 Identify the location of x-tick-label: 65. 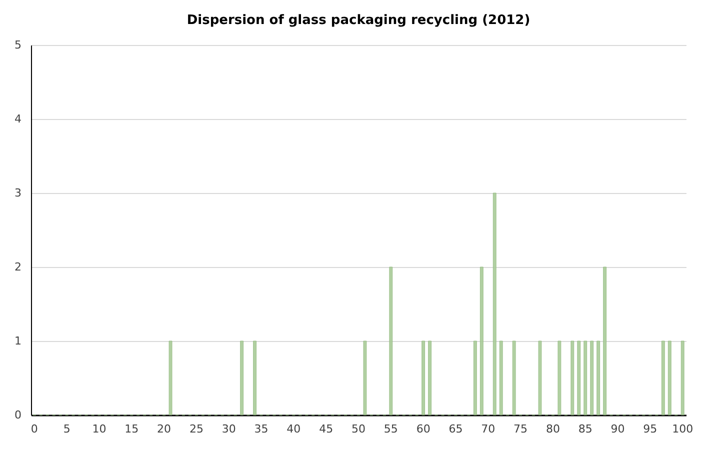
(455, 429).